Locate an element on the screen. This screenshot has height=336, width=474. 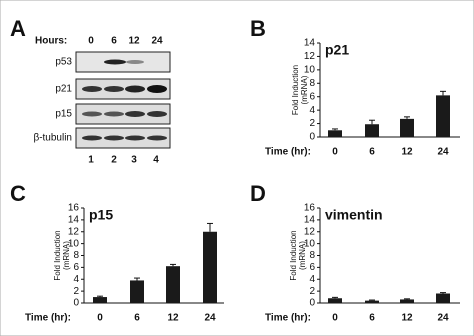
blot-row-label: p15 is located at coordinates (63, 114).